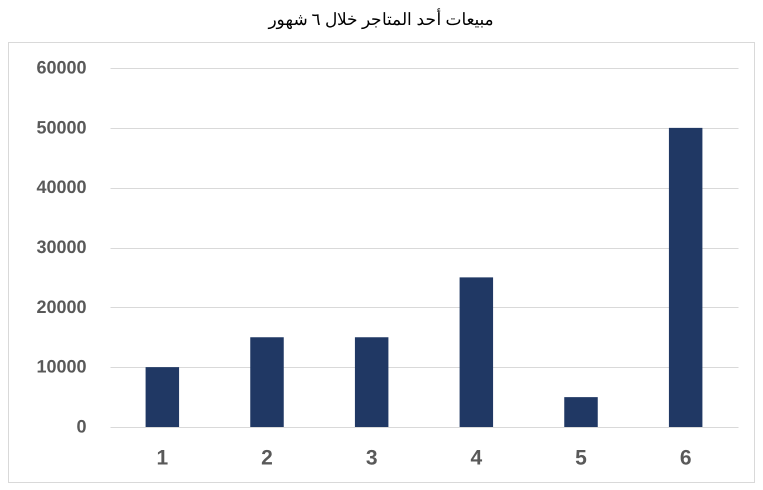  I want to click on y-tick-label: 30000, so click(61, 247).